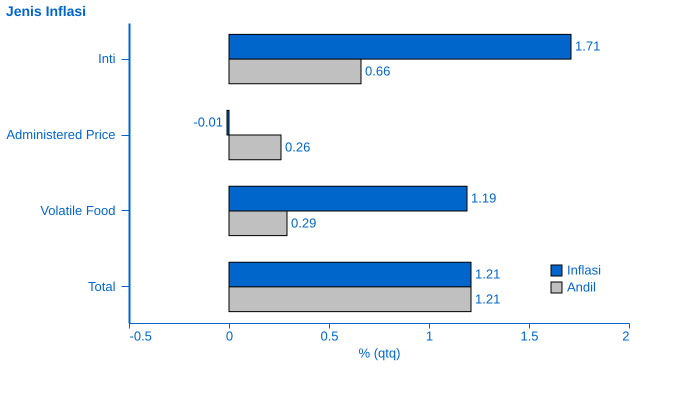 The height and width of the screenshot is (407, 677). What do you see at coordinates (584, 270) in the screenshot?
I see `legend-label: Inflasi` at bounding box center [584, 270].